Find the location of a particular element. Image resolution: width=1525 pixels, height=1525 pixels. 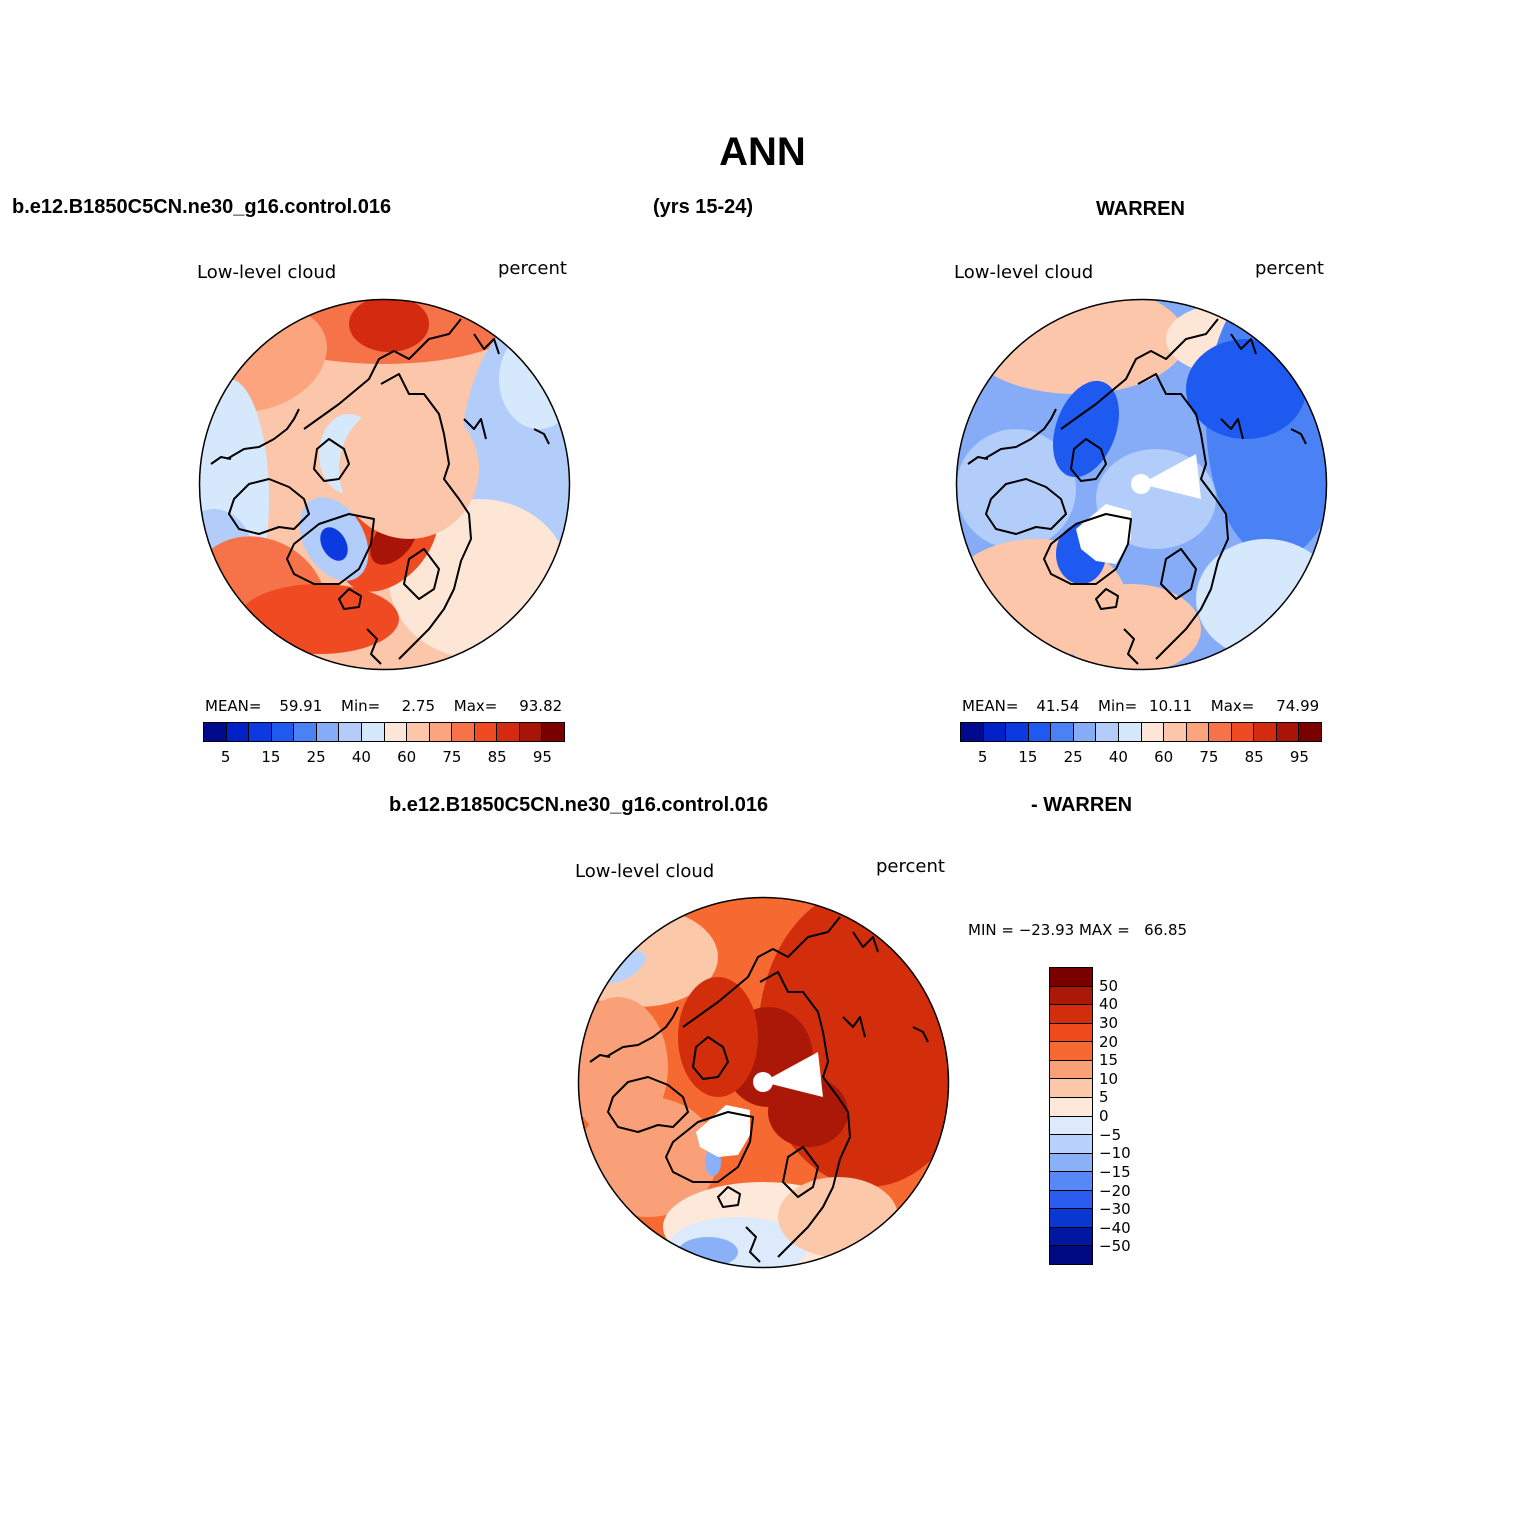

model-colorbar is located at coordinates (384, 732).